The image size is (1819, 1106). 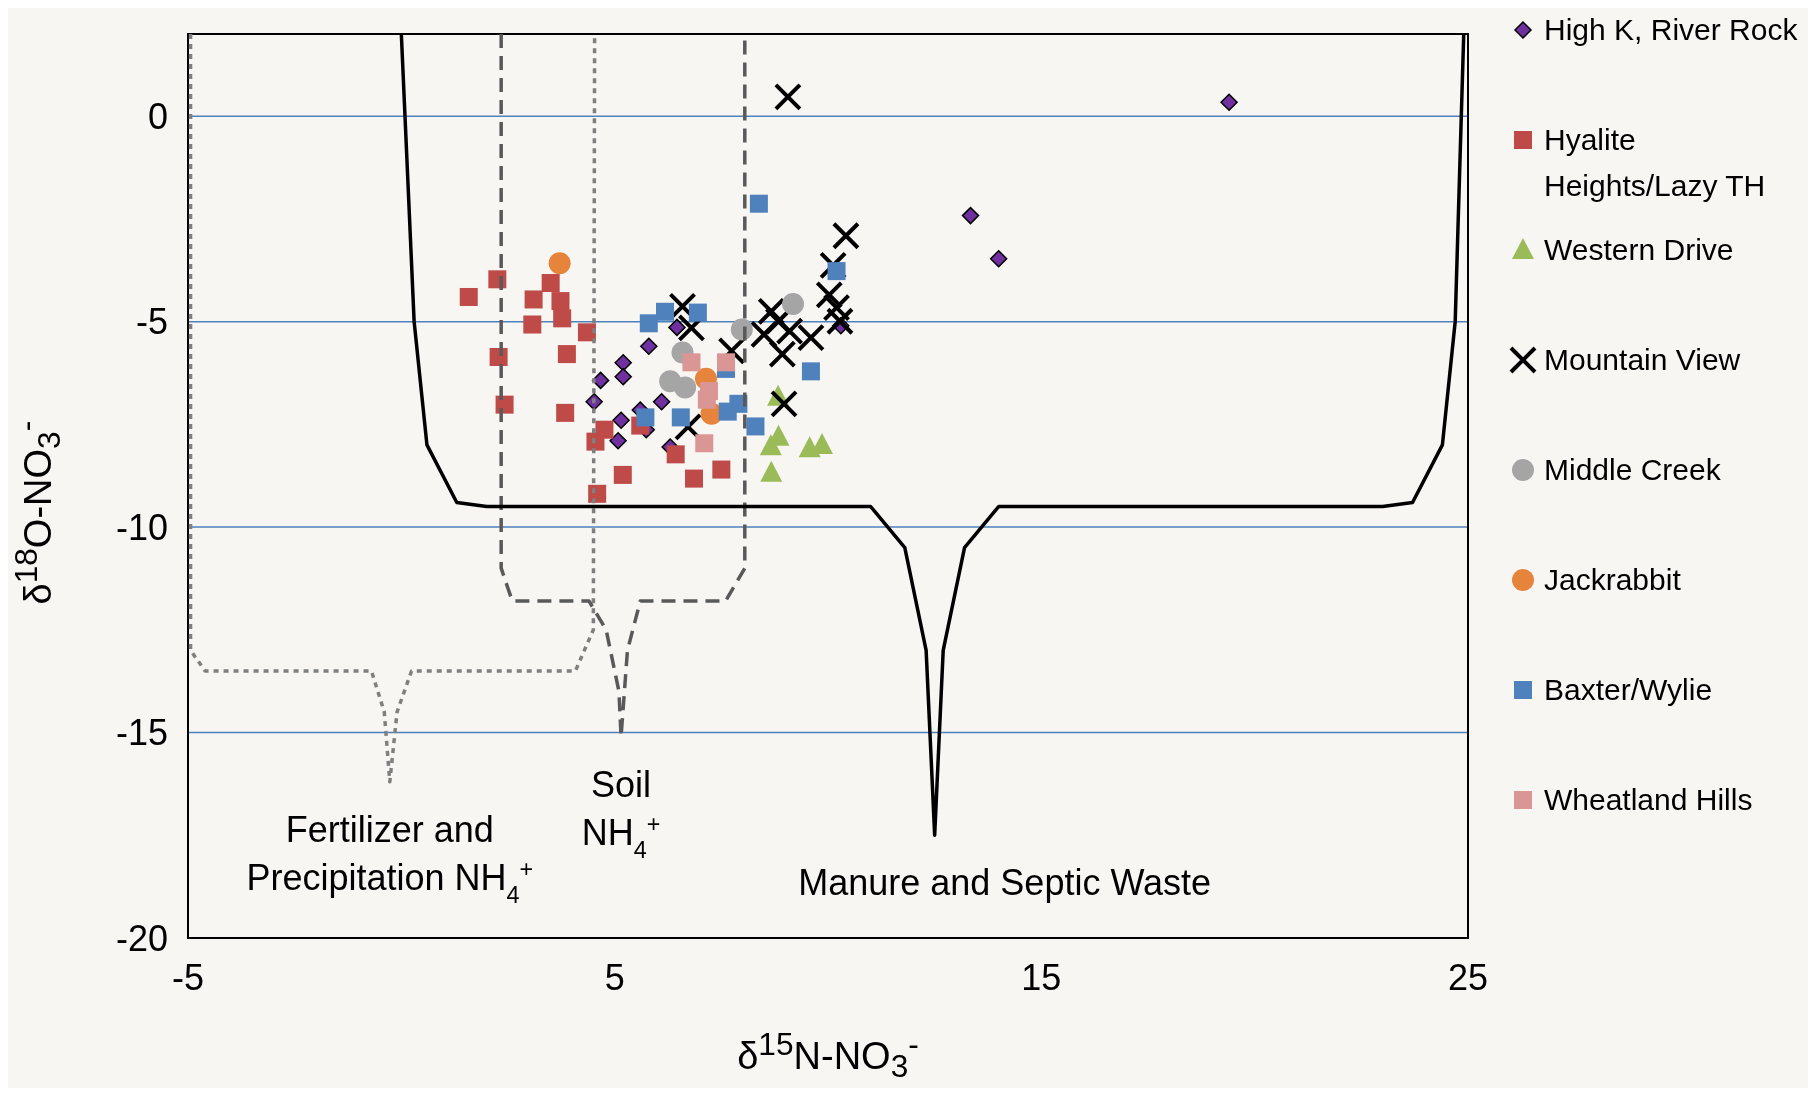 What do you see at coordinates (141, 733) in the screenshot?
I see `y-tick-label: -15` at bounding box center [141, 733].